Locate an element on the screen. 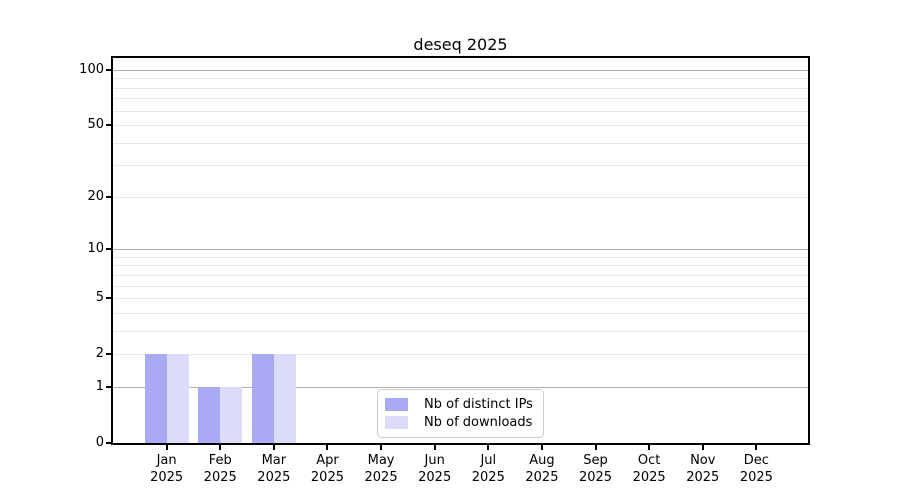 Image resolution: width=900 pixels, height=500 pixels. y-tick-label: 2 is located at coordinates (99, 354).